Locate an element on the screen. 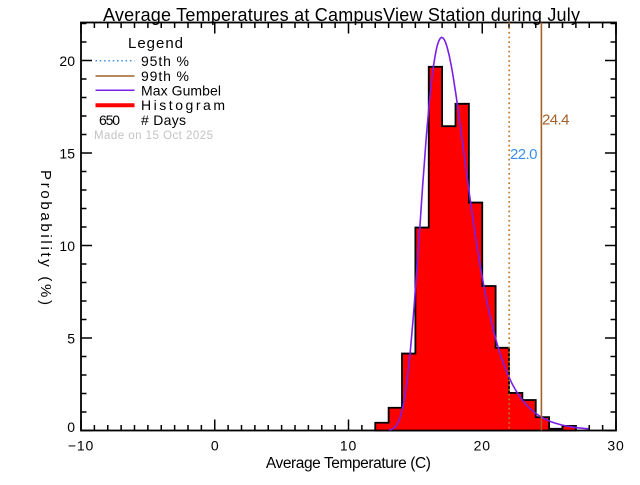 Image resolution: width=640 pixels, height=485 pixels. svg-text: Legend is located at coordinates (155, 43).